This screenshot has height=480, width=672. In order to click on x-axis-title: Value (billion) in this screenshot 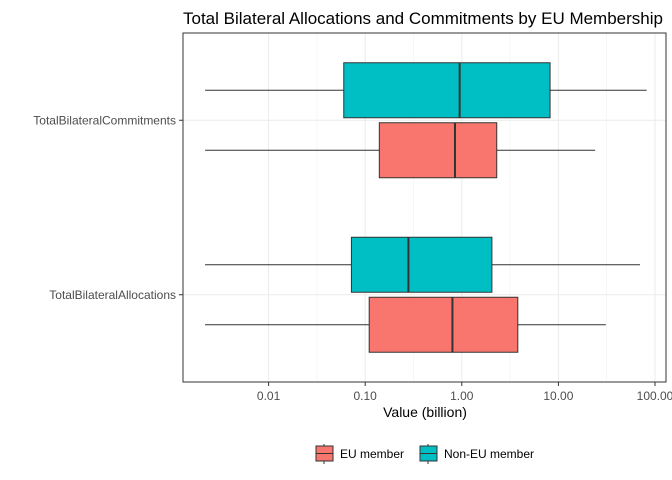, I will do `click(425, 412)`.